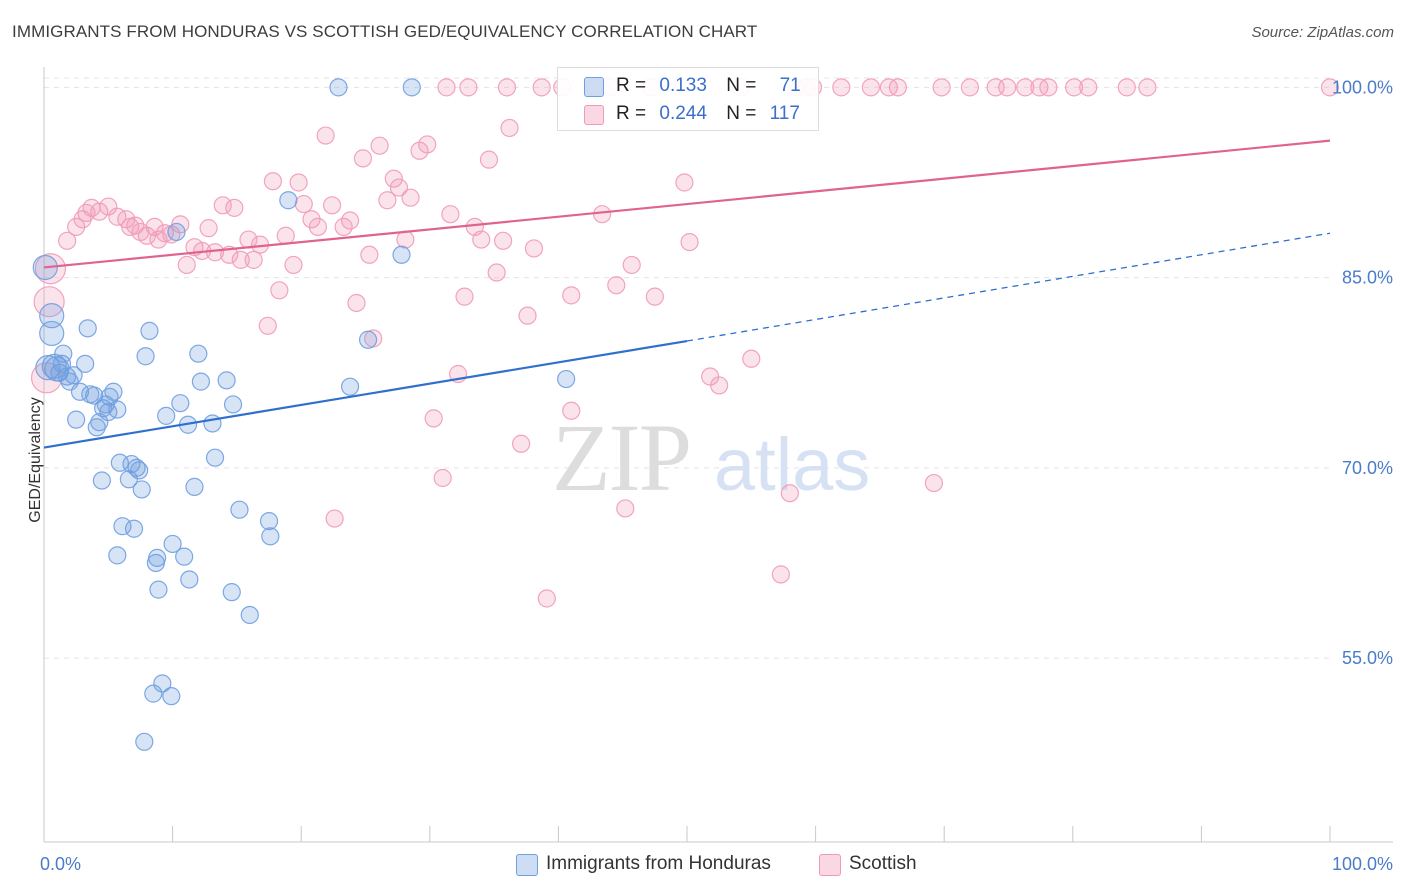  I want to click on legend-r-label-honduras: R =, so click(631, 85).